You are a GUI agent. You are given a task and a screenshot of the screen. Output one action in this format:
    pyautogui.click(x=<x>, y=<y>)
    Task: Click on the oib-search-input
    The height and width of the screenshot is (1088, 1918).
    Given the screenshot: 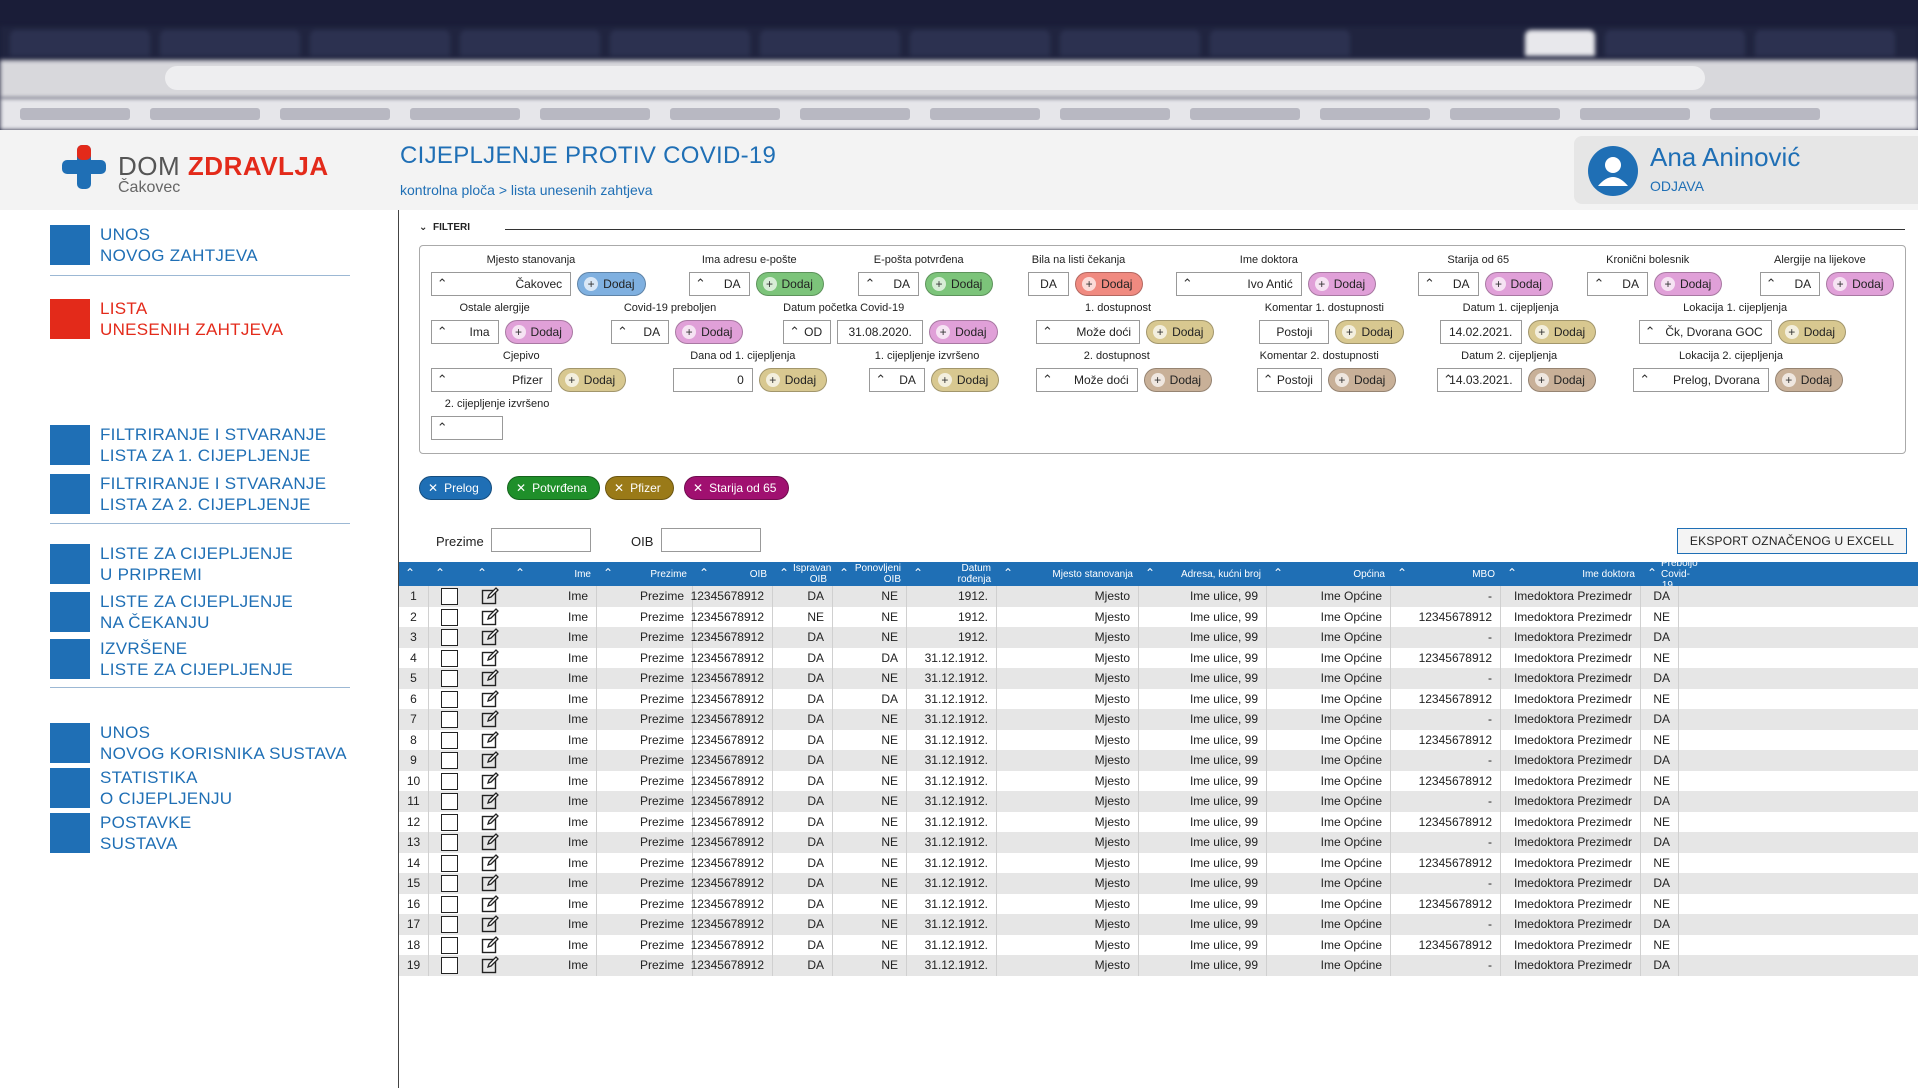 What is the action you would take?
    pyautogui.click(x=711, y=540)
    